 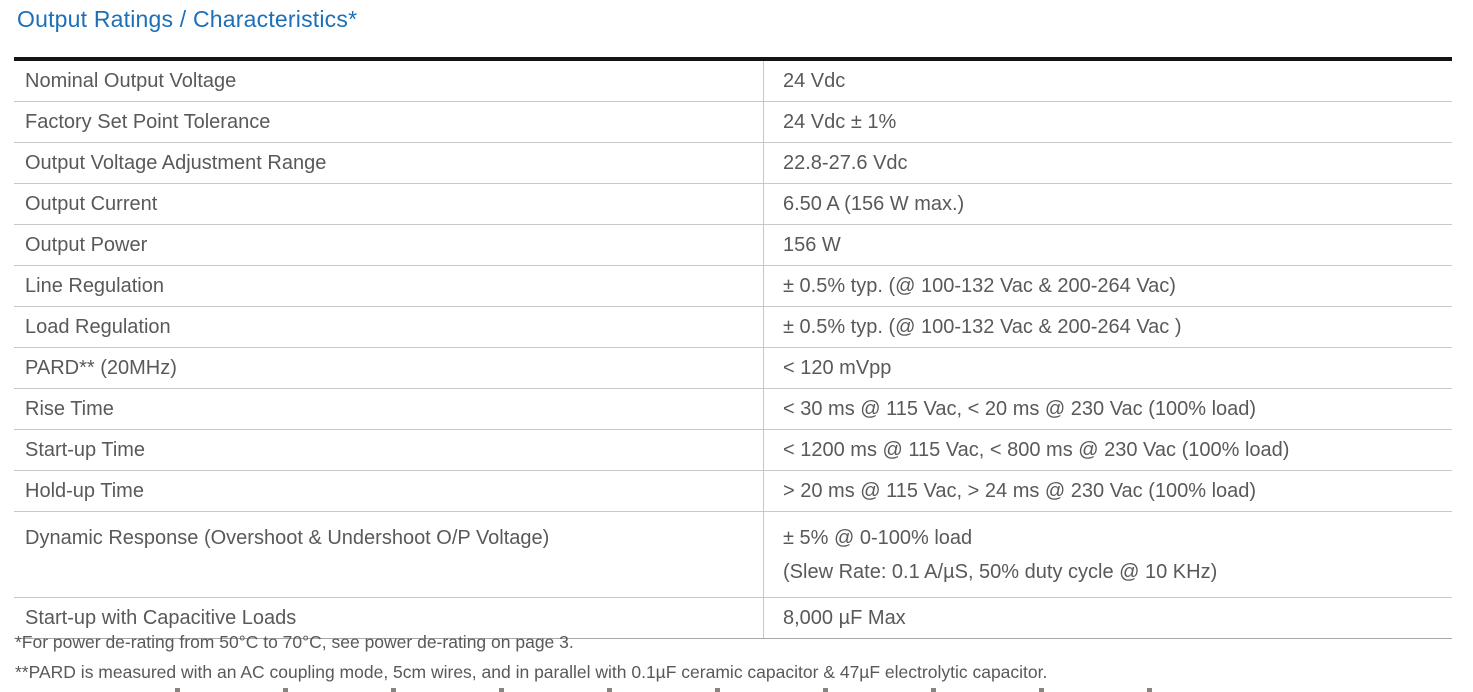 What do you see at coordinates (840, 122) in the screenshot?
I see `parameter-value: 24 Vdc ± 1%` at bounding box center [840, 122].